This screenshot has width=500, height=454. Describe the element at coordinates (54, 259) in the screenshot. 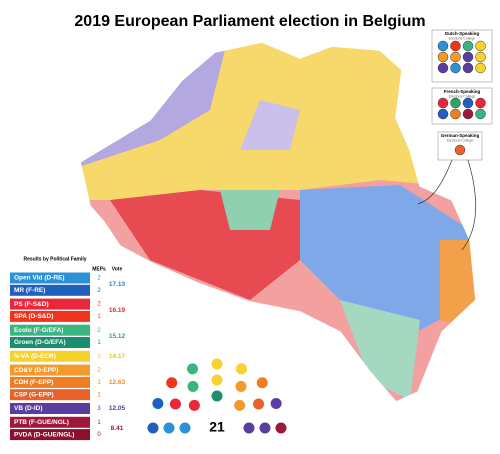

I see `legend-title: Results by Political Family` at that location.